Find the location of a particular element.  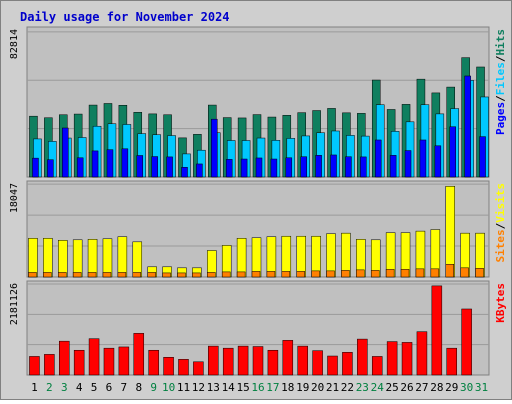

x-tick-label: 26 is located at coordinates (406, 387).